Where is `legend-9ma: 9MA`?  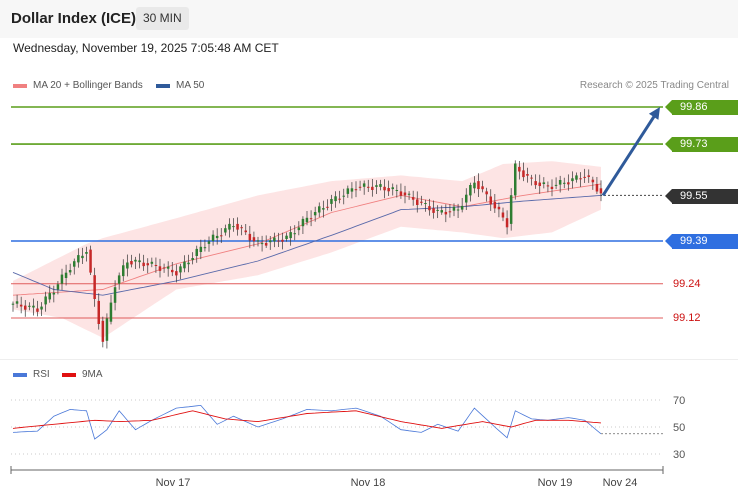
legend-9ma: 9MA is located at coordinates (82, 374).